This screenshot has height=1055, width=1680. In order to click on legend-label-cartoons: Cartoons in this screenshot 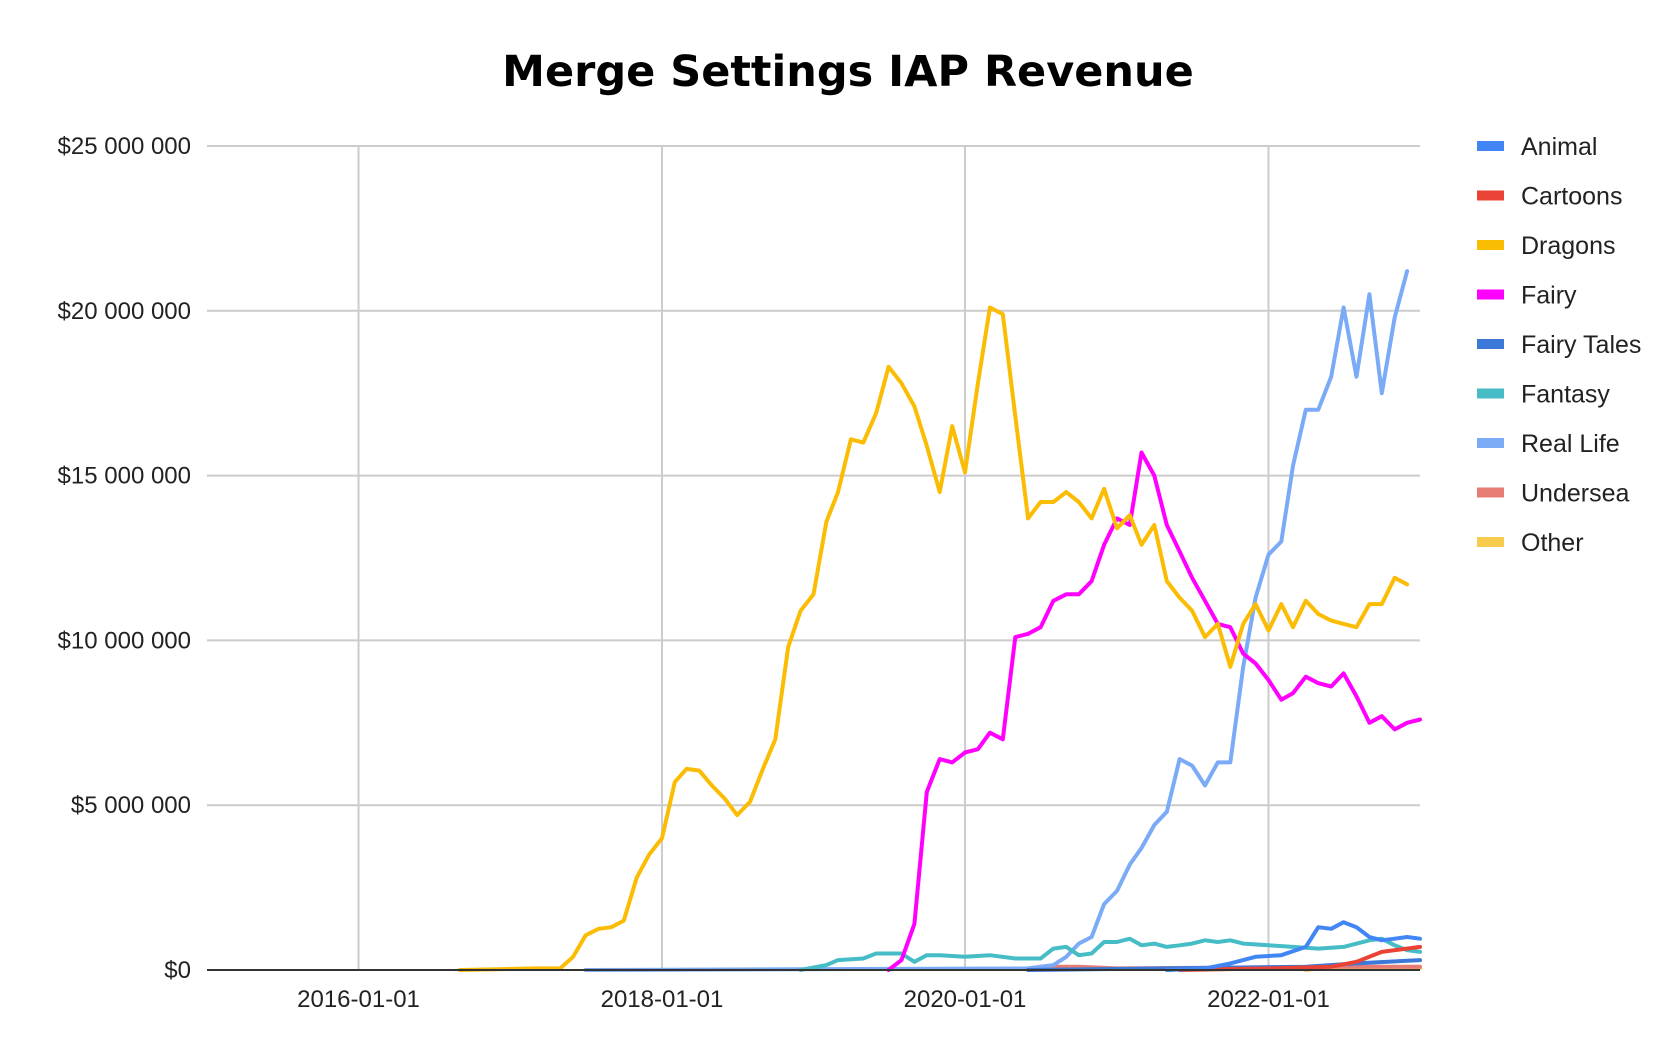, I will do `click(1571, 197)`.